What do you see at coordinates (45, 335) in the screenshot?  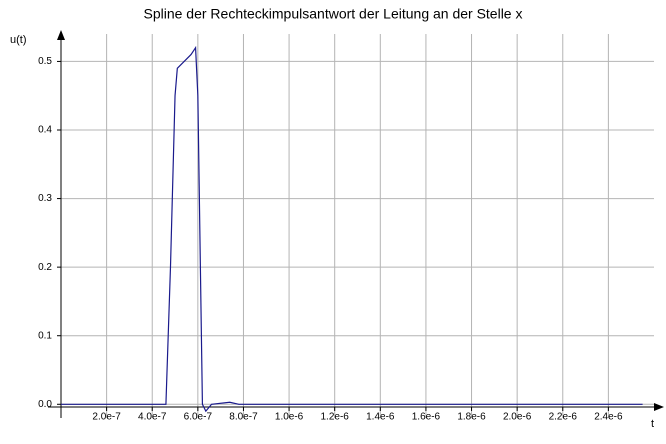 I see `y-tick-label: 0.1` at bounding box center [45, 335].